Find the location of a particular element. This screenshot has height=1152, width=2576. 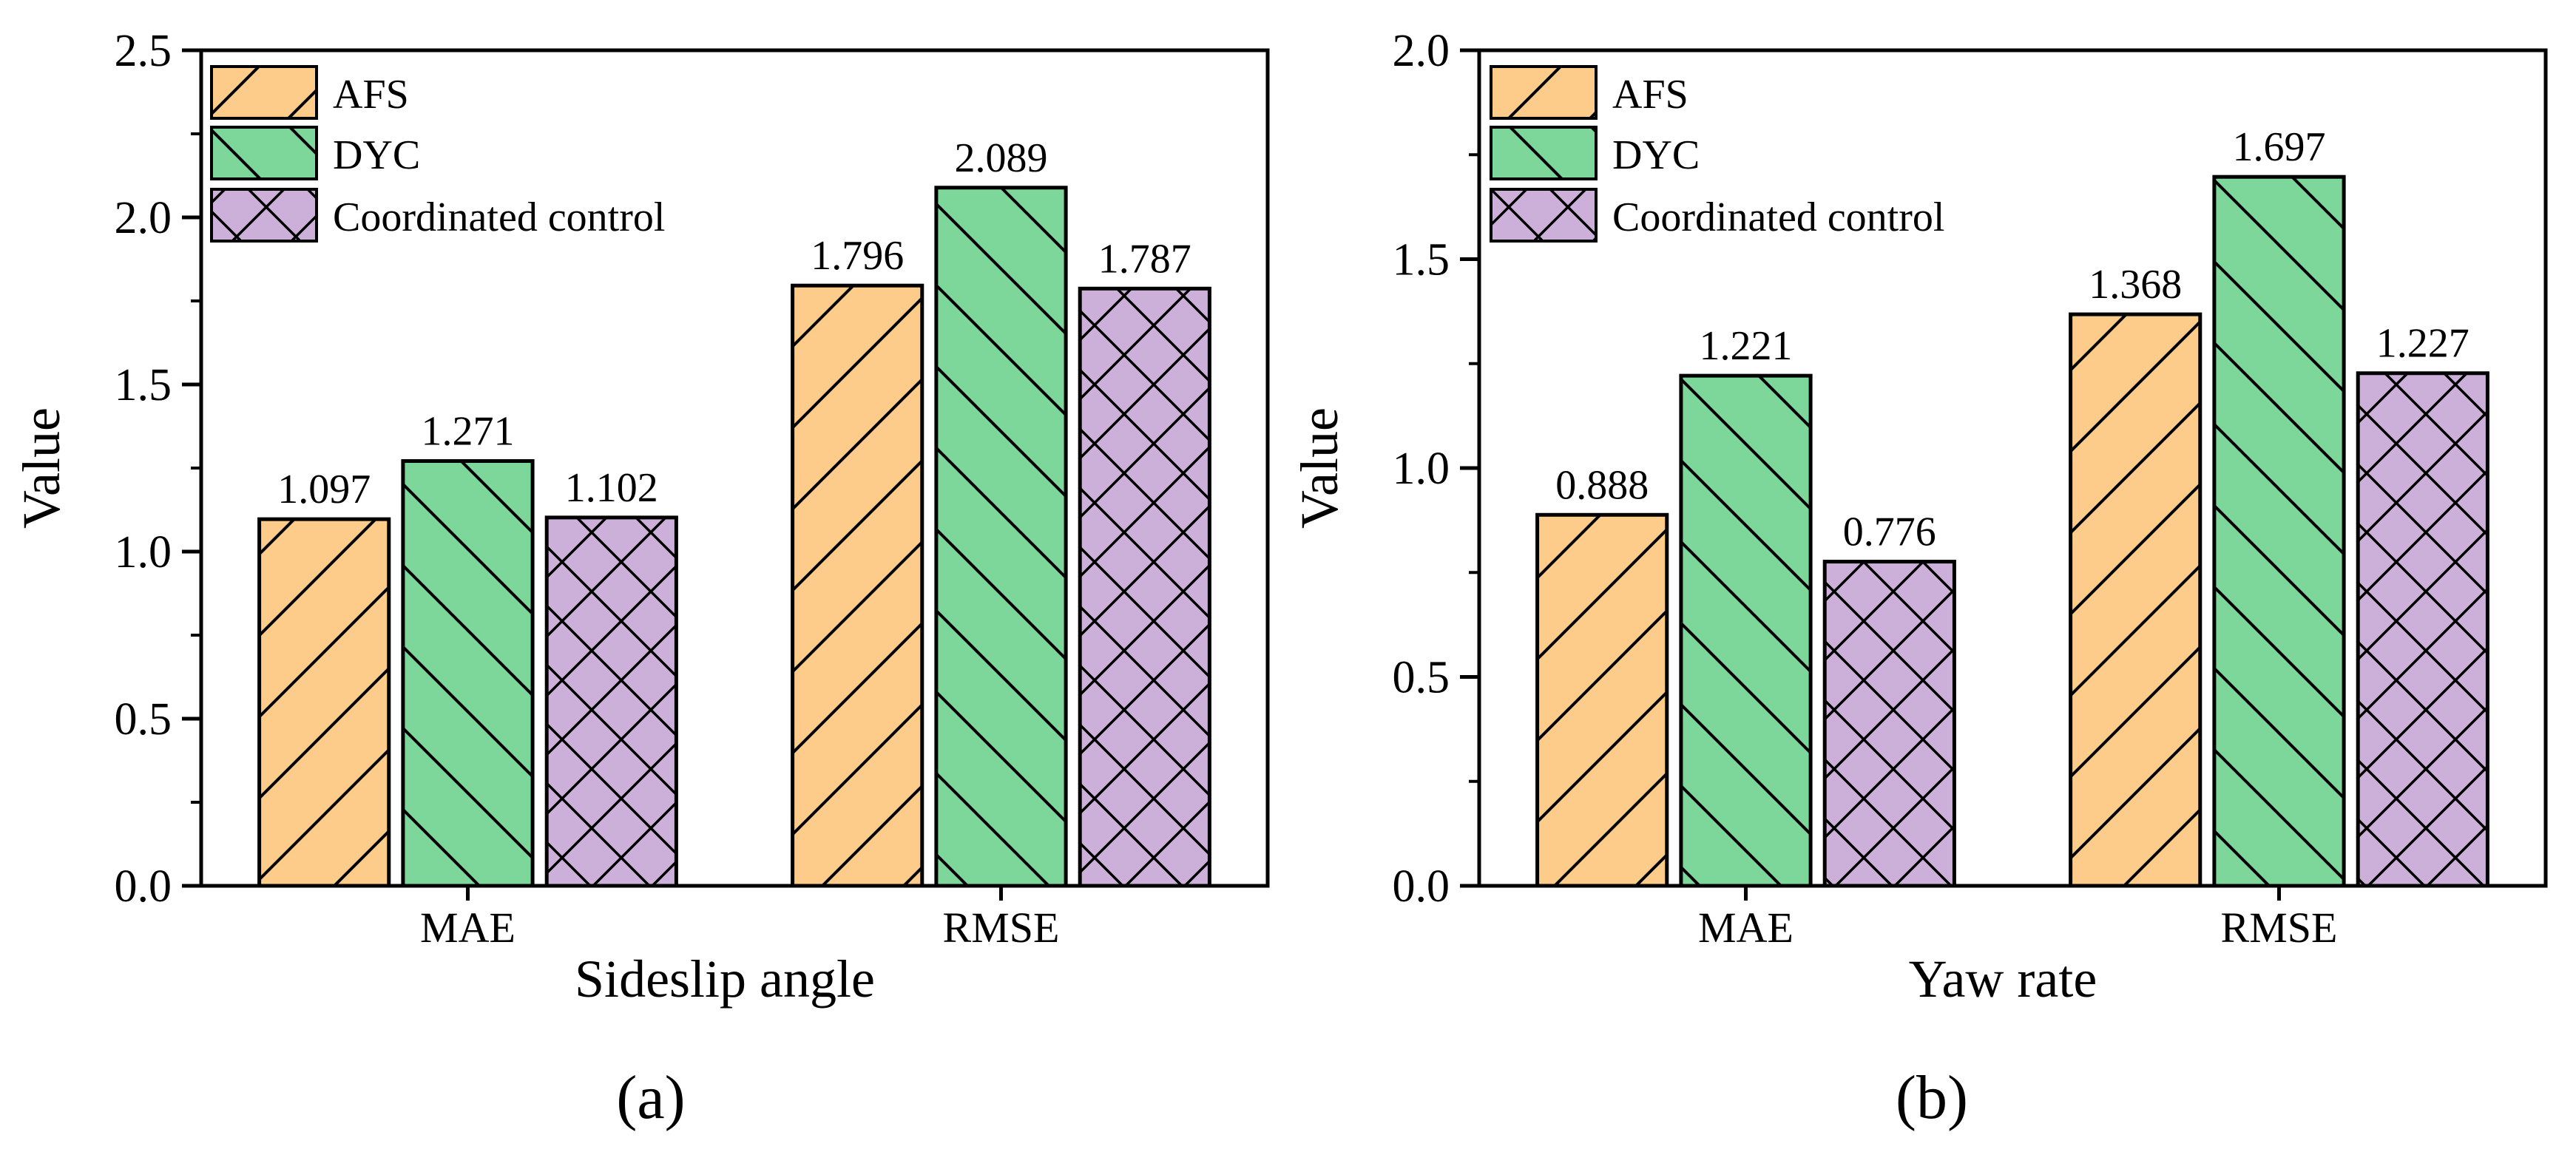

data-label: 1.102 is located at coordinates (611, 488).